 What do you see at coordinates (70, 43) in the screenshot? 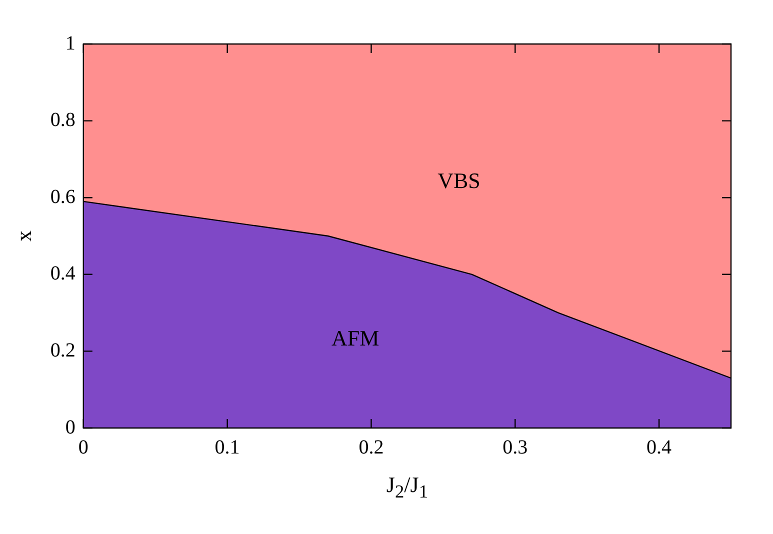
I see `y-tick-label: 1` at bounding box center [70, 43].